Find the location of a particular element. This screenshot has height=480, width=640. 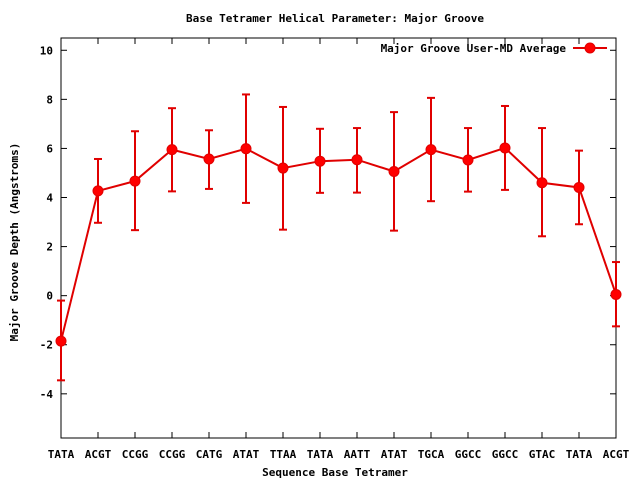

x-tick-label: AATT is located at coordinates (357, 454).